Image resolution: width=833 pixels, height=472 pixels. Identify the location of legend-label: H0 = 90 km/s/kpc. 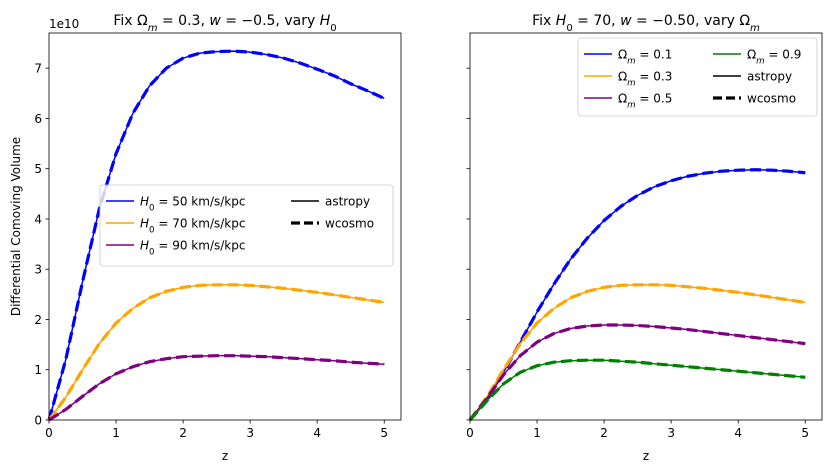
(192, 248).